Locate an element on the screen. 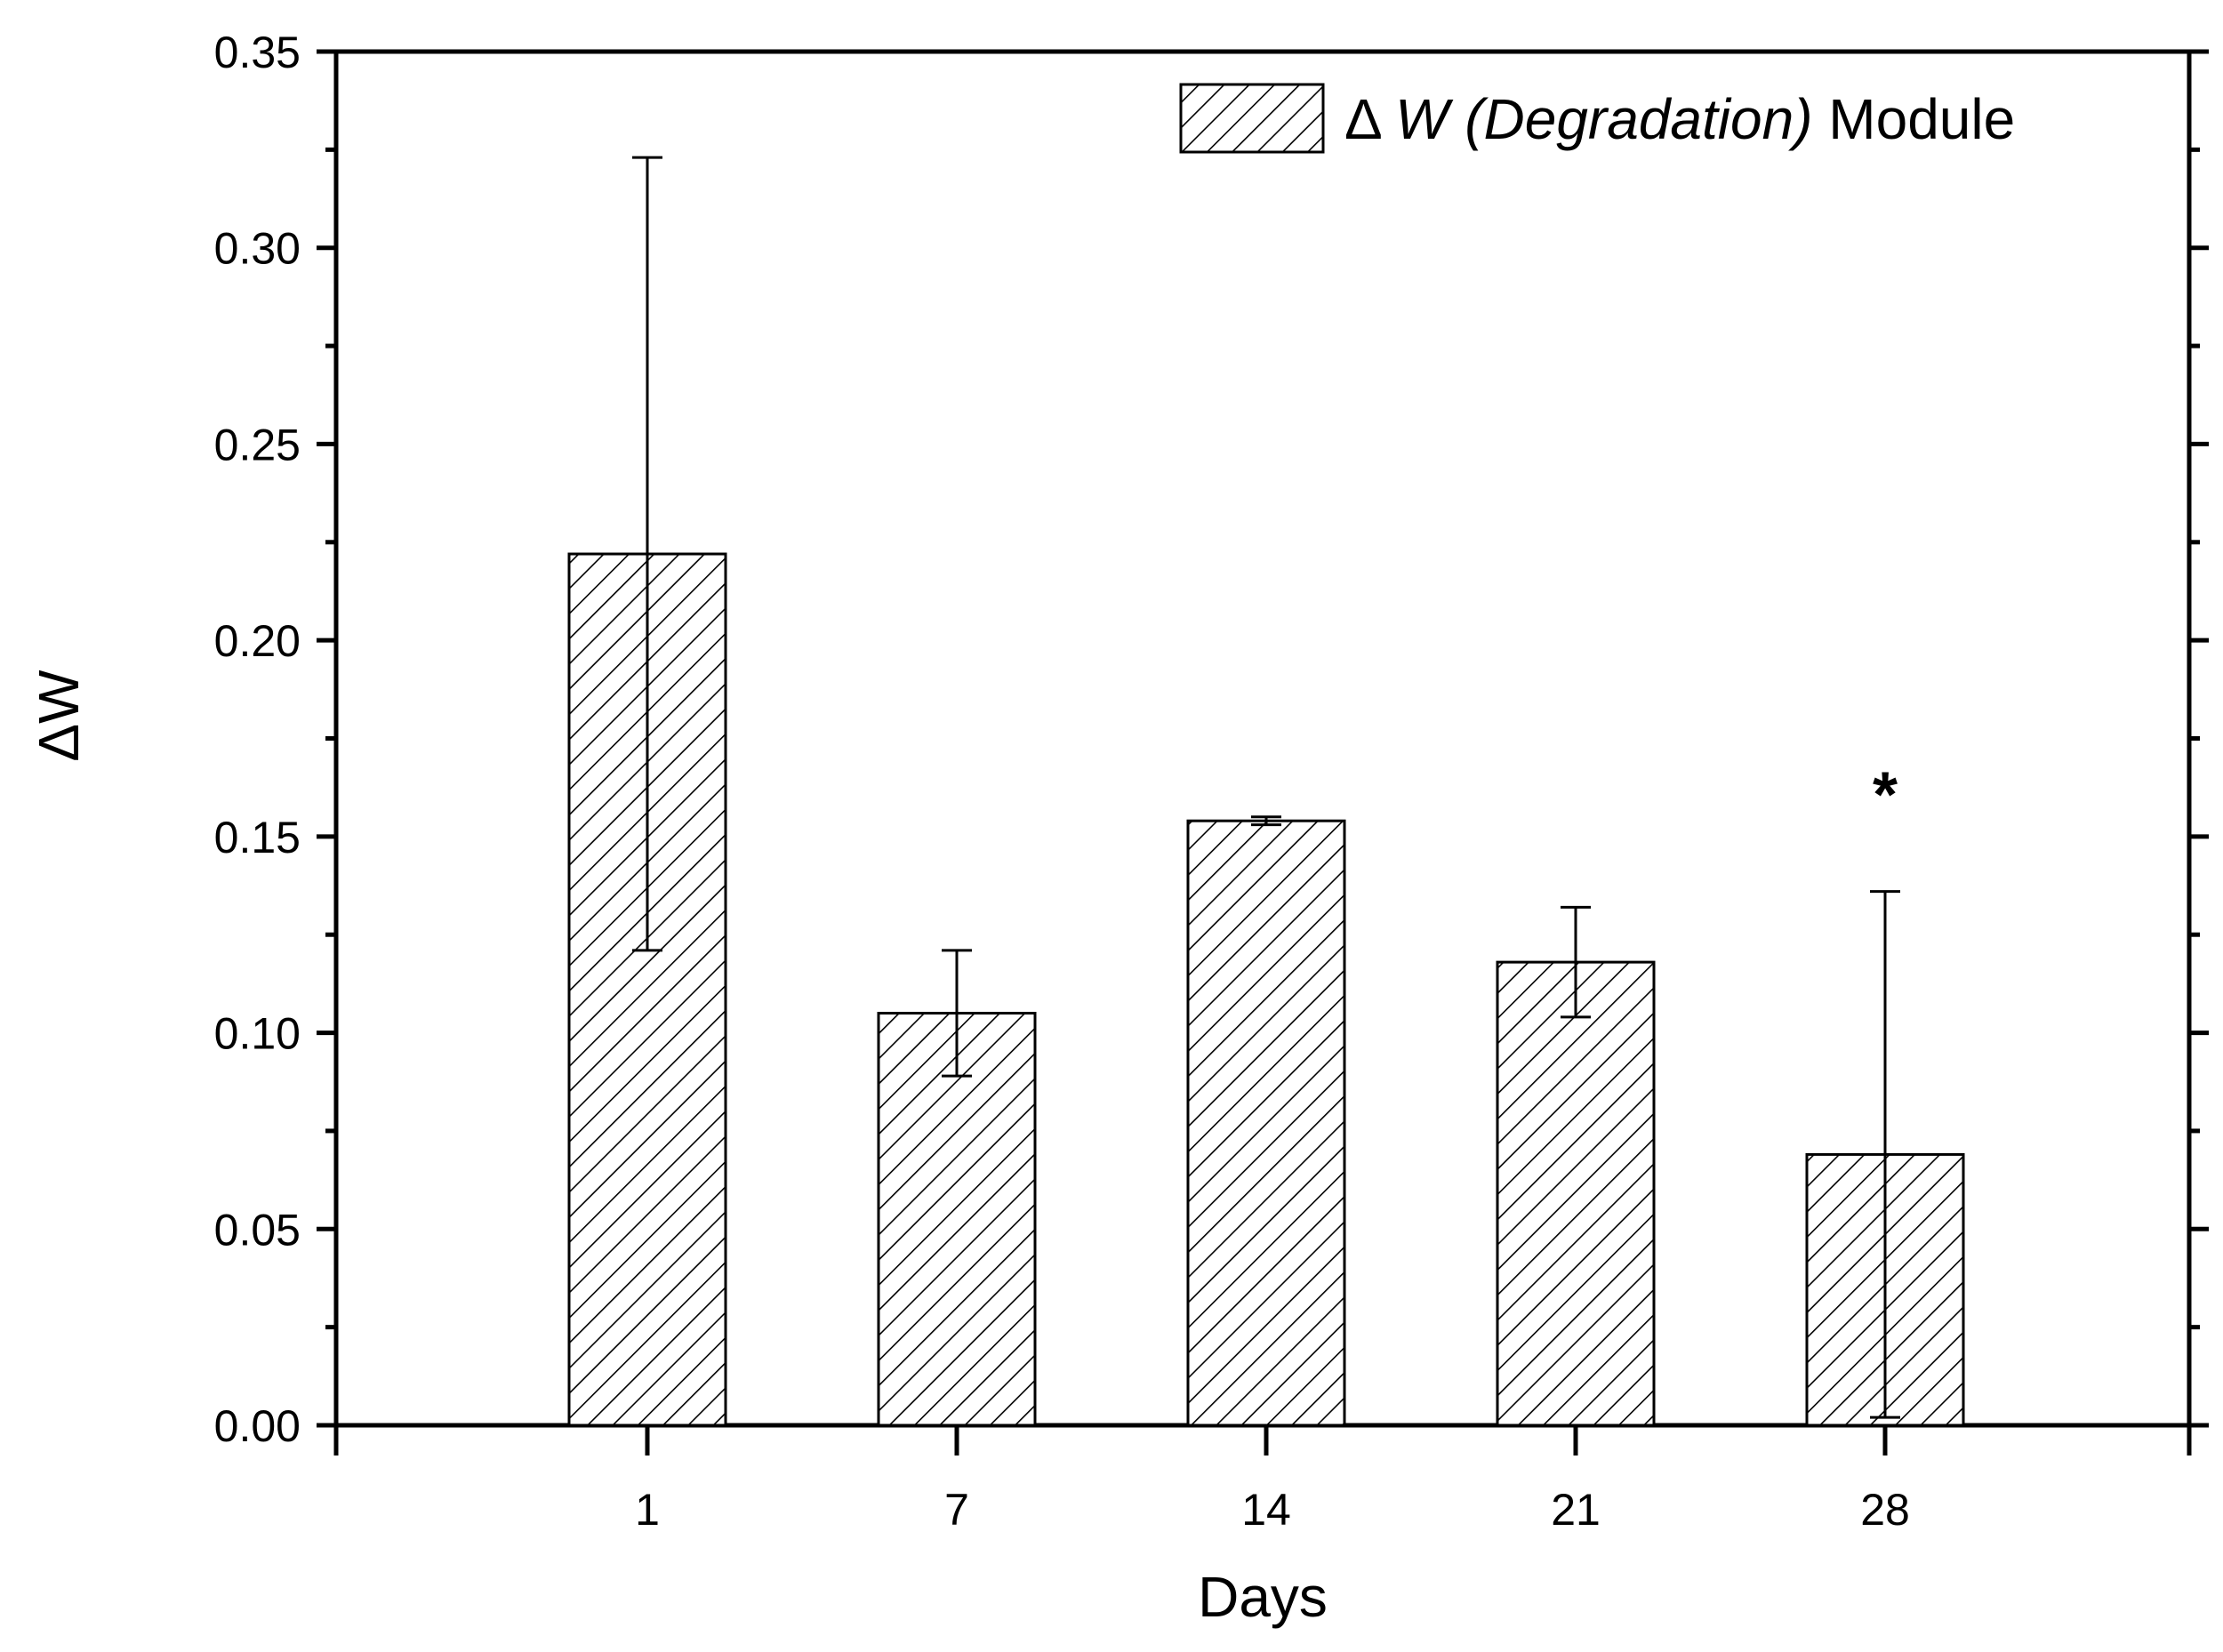 The image size is (2223, 1652). y-tick-label: 0.00 is located at coordinates (257, 1426).